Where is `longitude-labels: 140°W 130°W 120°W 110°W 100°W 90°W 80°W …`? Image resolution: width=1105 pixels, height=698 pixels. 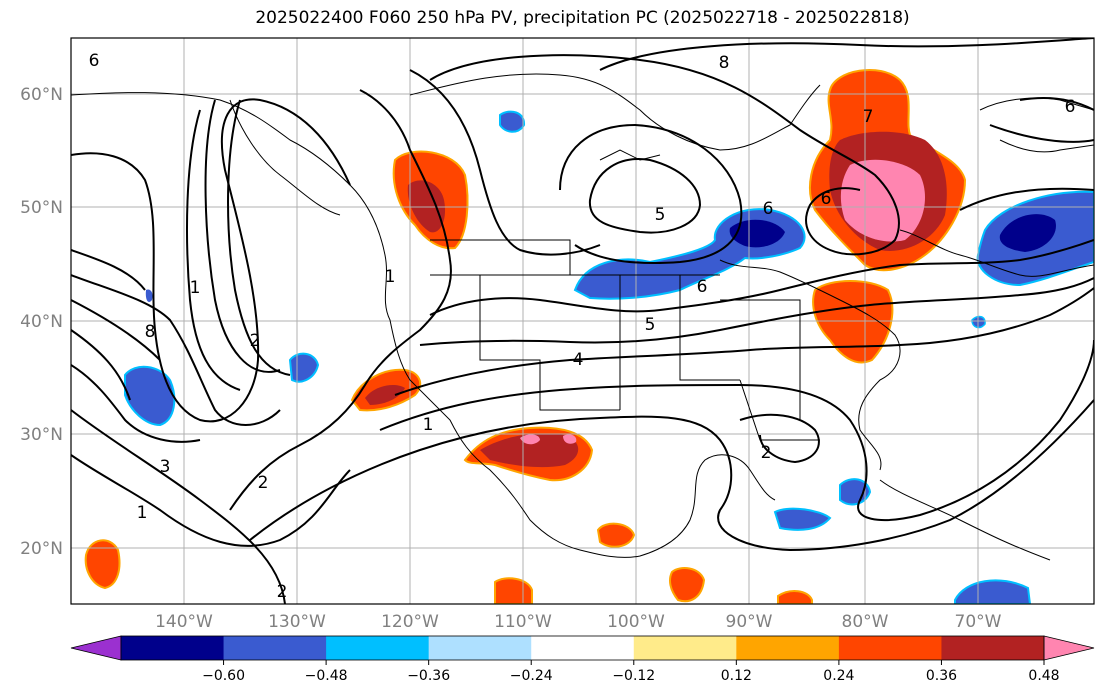
longitude-labels: 140°W 130°W 120°W 110°W 100°W 90°W 80°W … is located at coordinates (578, 622).